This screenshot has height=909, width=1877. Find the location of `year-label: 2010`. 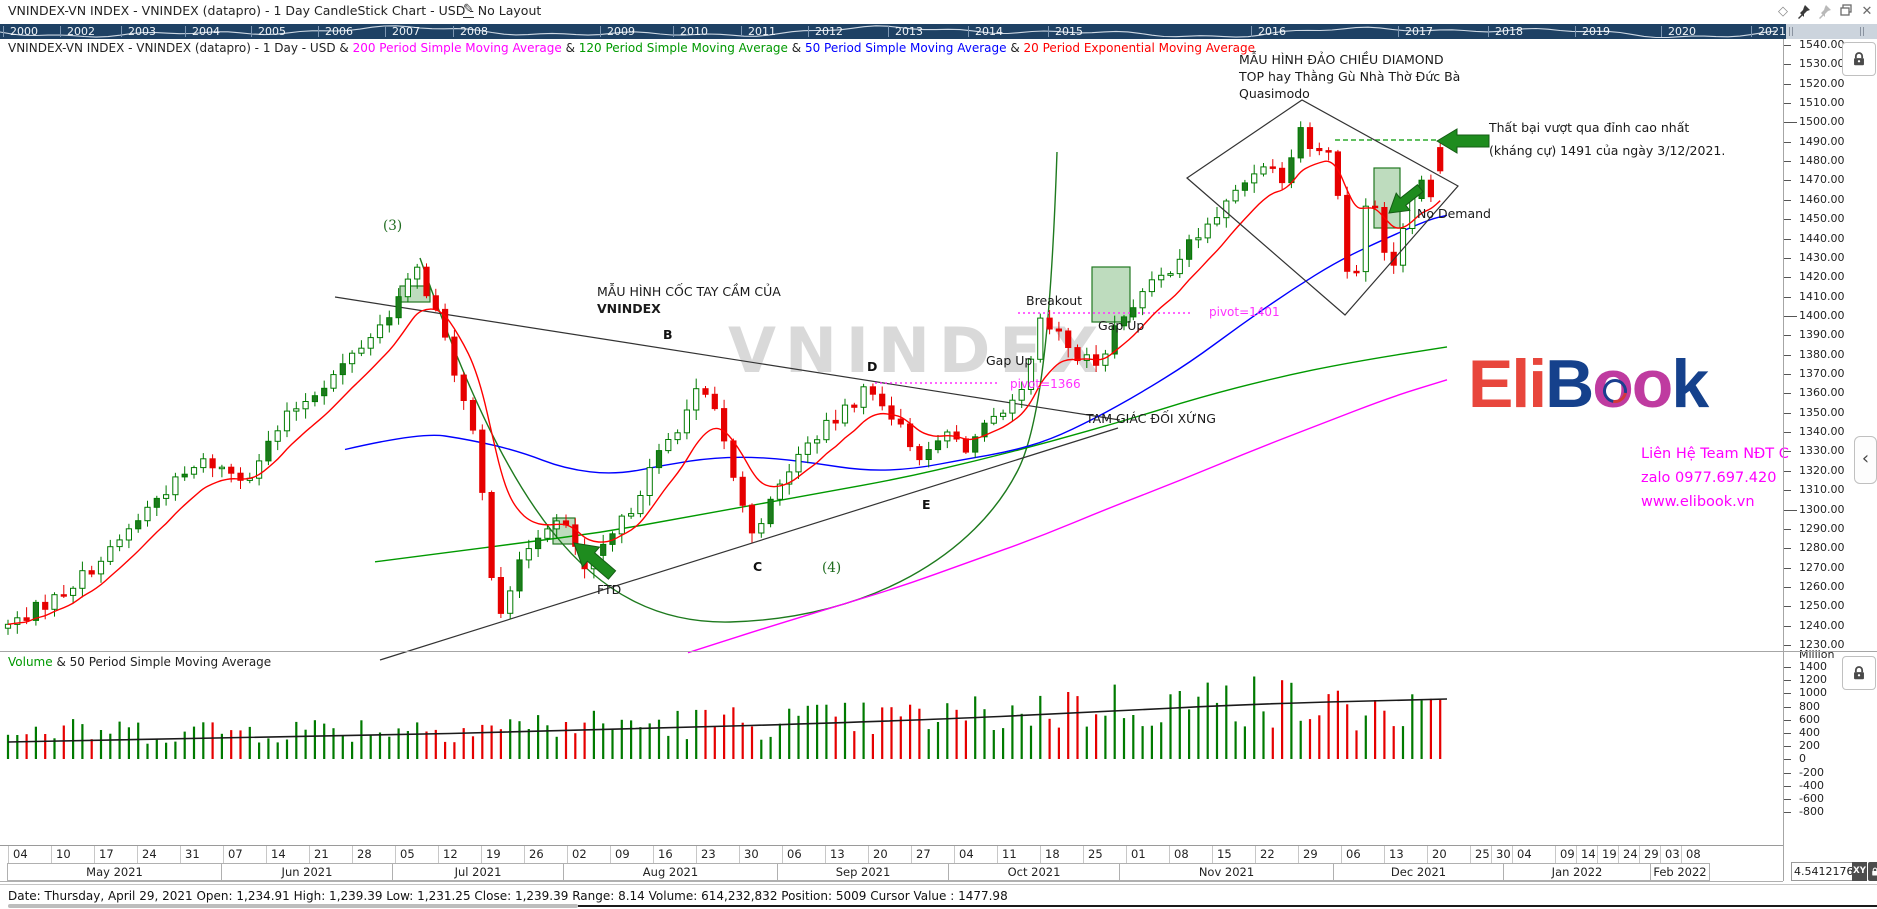

year-label: 2010 is located at coordinates (694, 31).